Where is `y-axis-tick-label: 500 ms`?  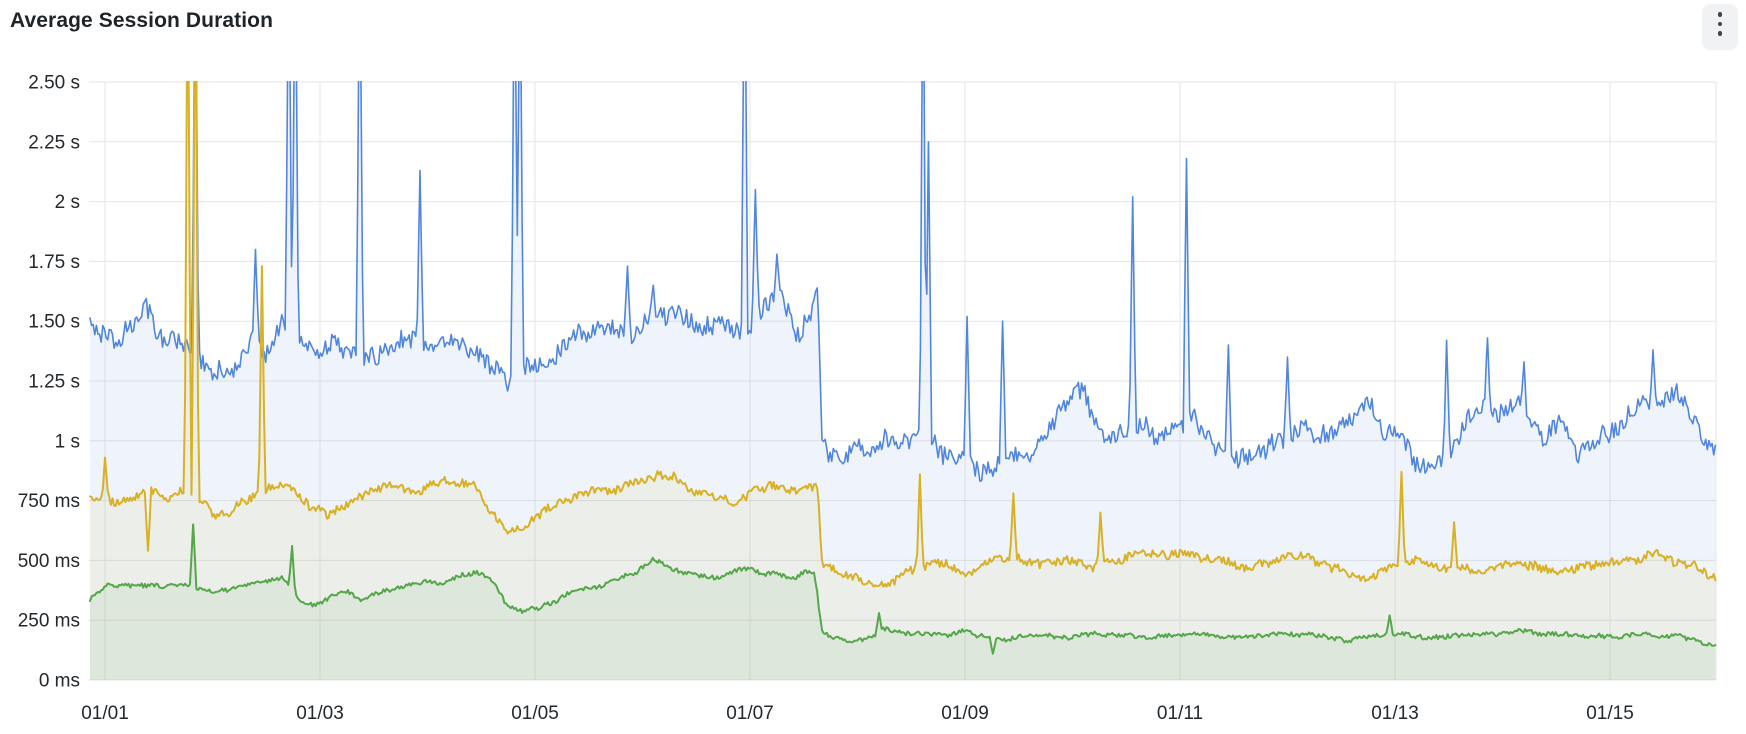
y-axis-tick-label: 500 ms is located at coordinates (49, 561).